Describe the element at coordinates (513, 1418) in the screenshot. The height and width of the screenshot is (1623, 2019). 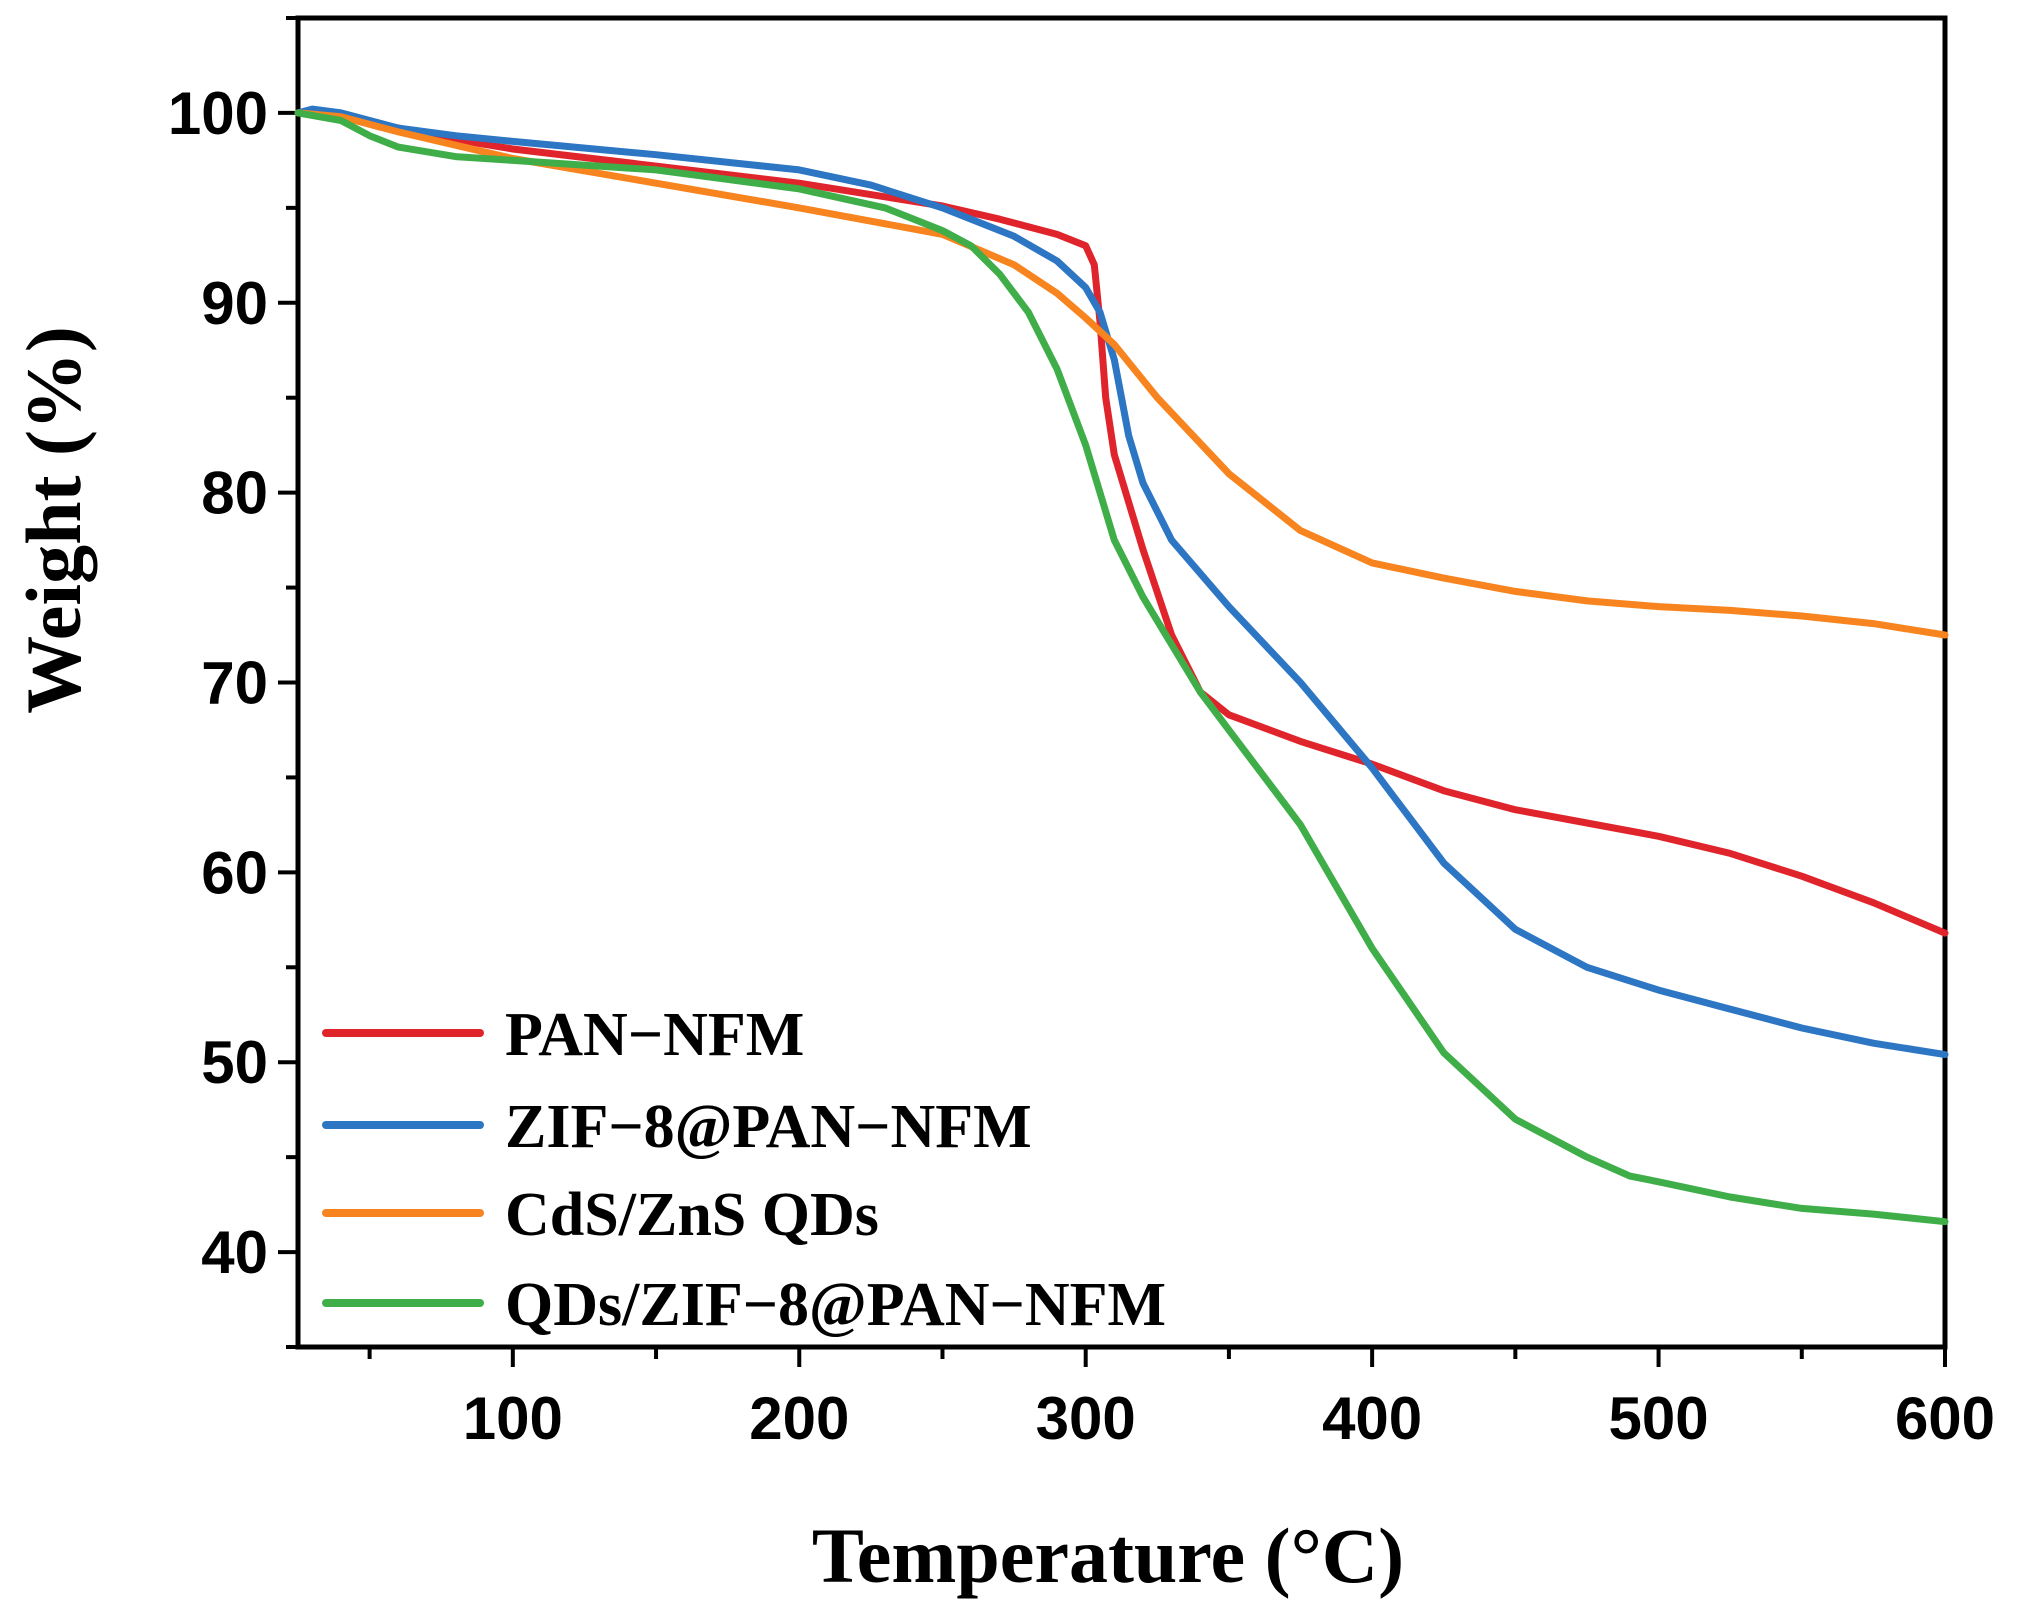
I see `x-tick-label: 100` at that location.